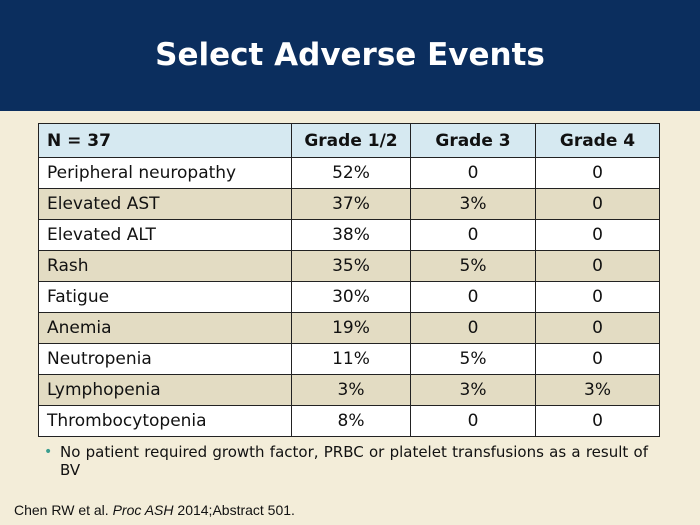 This screenshot has height=525, width=700. I want to click on grade-1-2-cell: 30%, so click(351, 297).